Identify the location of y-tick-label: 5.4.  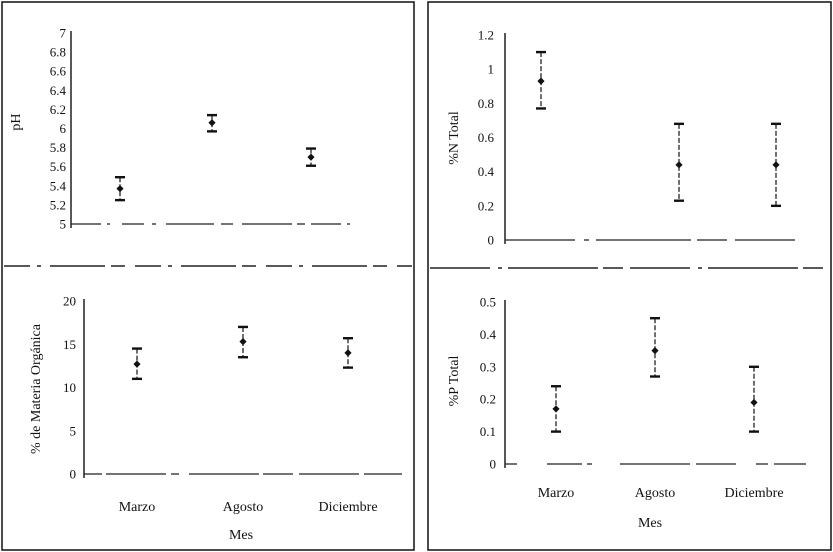
(58, 185).